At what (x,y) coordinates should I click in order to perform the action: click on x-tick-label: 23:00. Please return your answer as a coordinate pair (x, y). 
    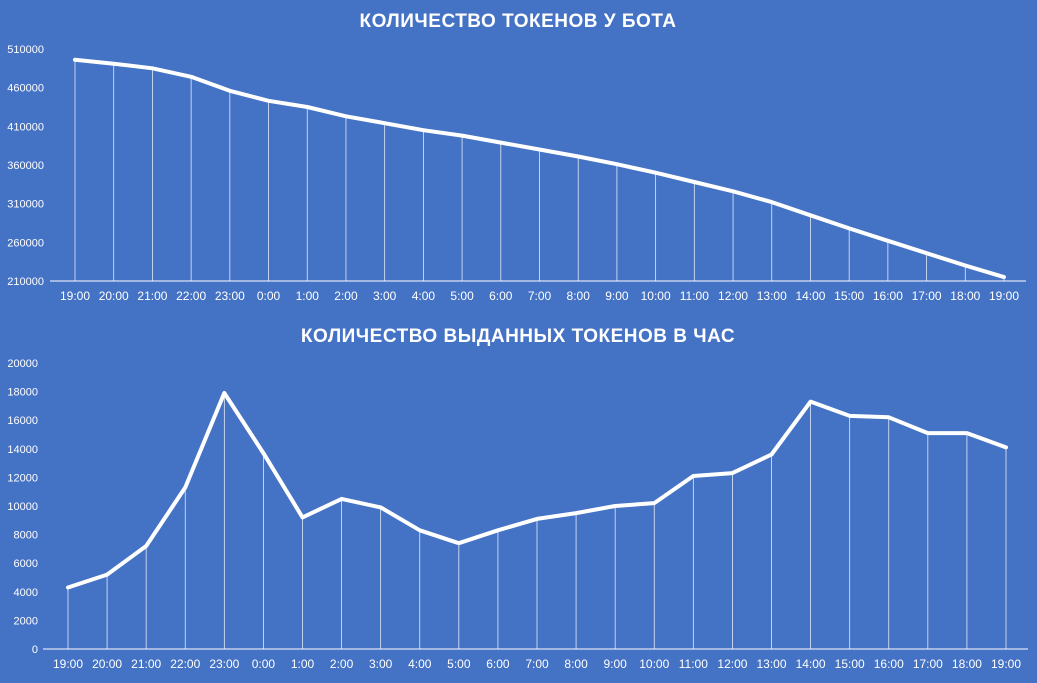
    Looking at the image, I should click on (224, 664).